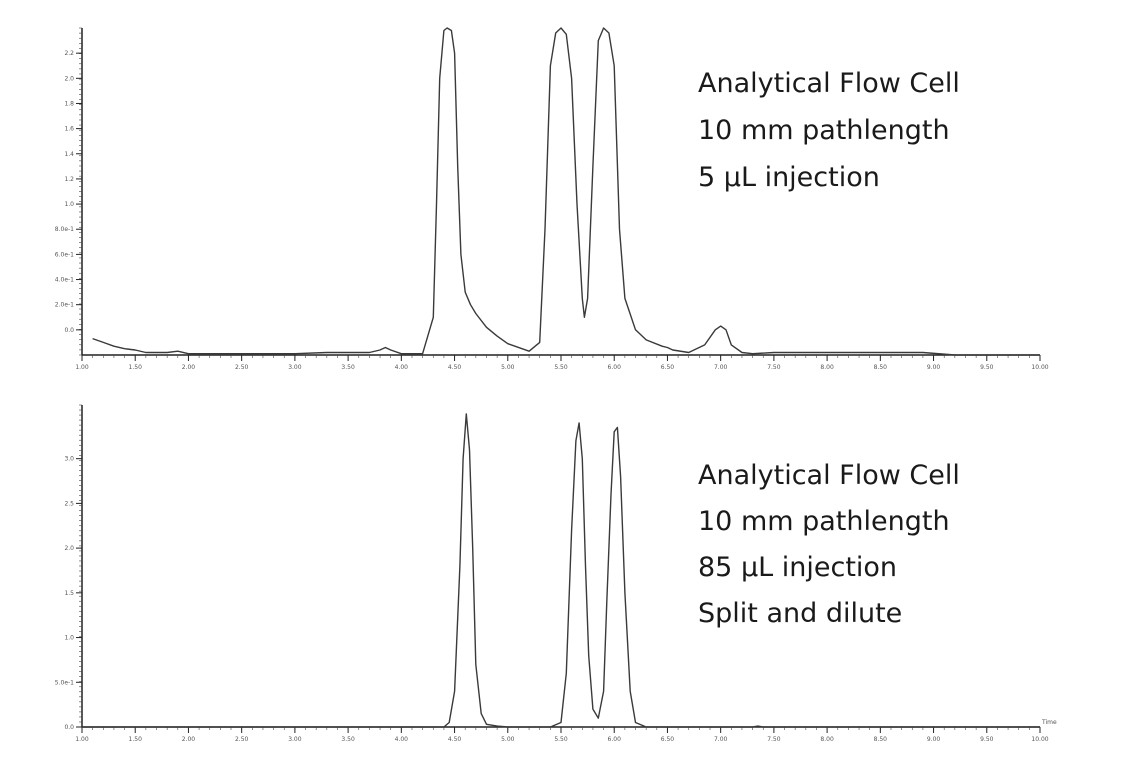  Describe the element at coordinates (64, 682) in the screenshot. I see `y-tick-label: 5.0e-1` at that location.